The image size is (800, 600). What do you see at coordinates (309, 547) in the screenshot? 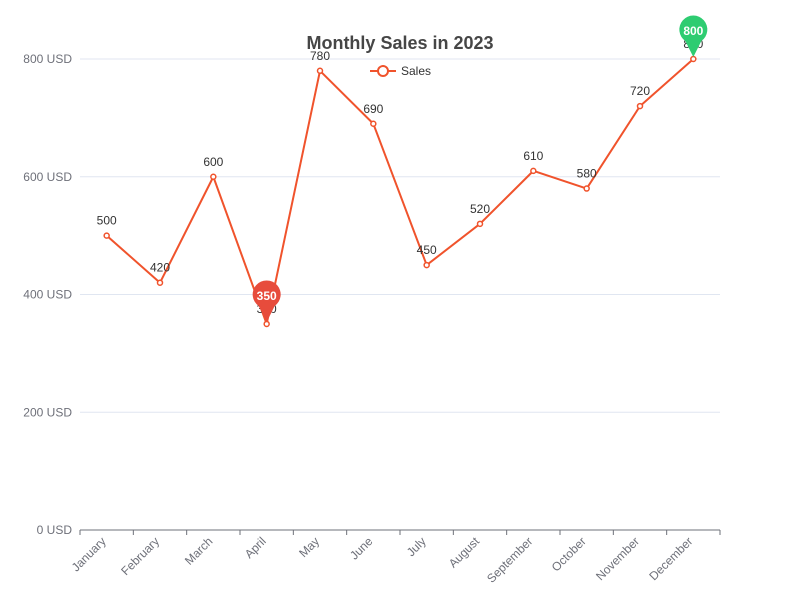
I see `x-tick-label: May` at bounding box center [309, 547].